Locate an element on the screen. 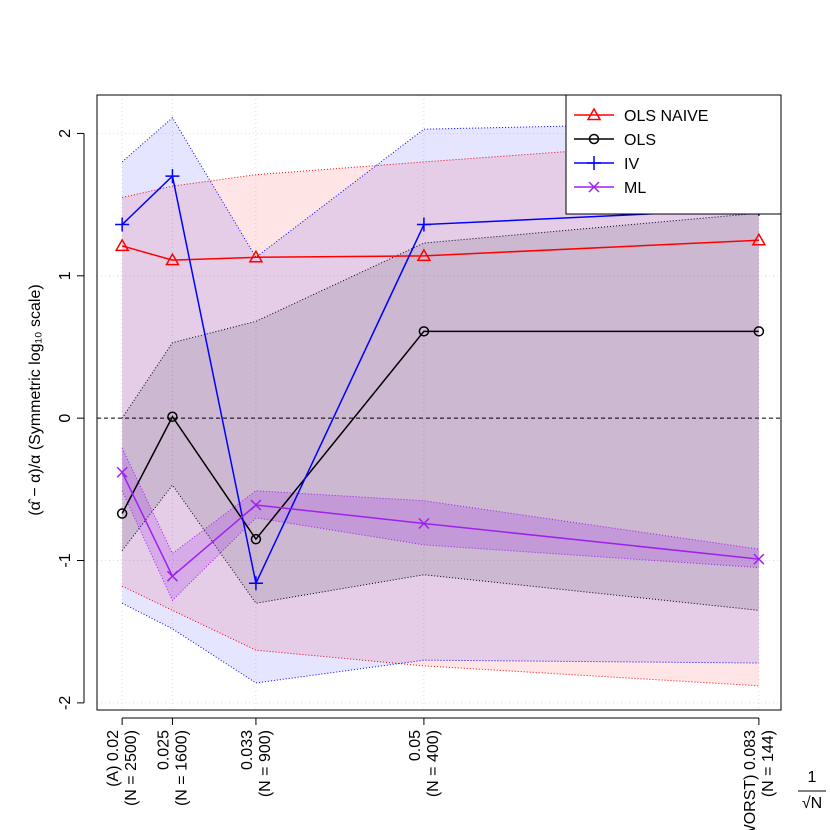 The width and height of the screenshot is (830, 830). x-tick-label: (A) 0.02 is located at coordinates (113, 758).